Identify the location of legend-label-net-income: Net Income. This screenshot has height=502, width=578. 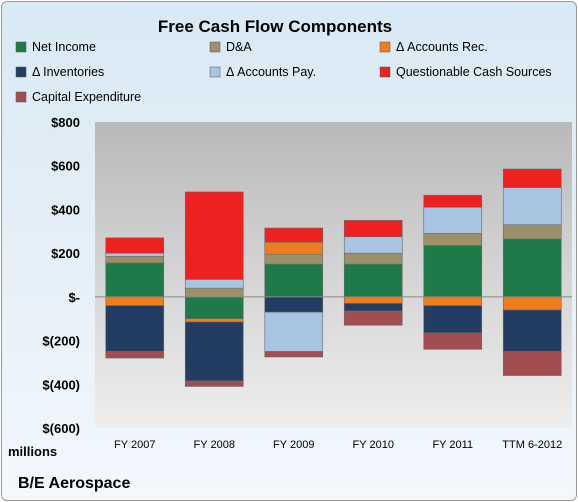
(64, 47).